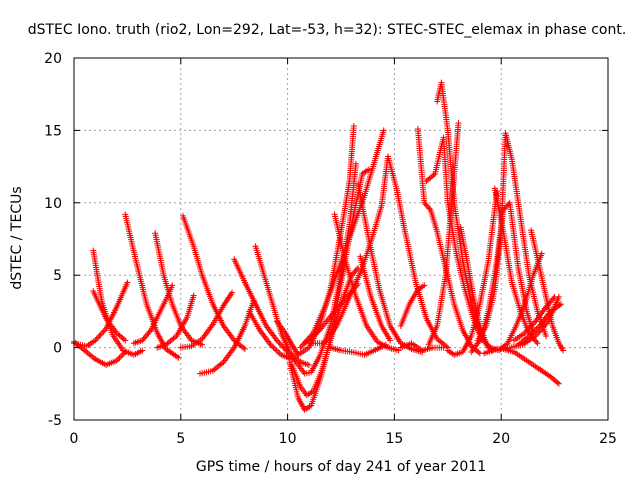 The height and width of the screenshot is (480, 640). What do you see at coordinates (53, 59) in the screenshot?
I see `y-tick-label: 20` at bounding box center [53, 59].